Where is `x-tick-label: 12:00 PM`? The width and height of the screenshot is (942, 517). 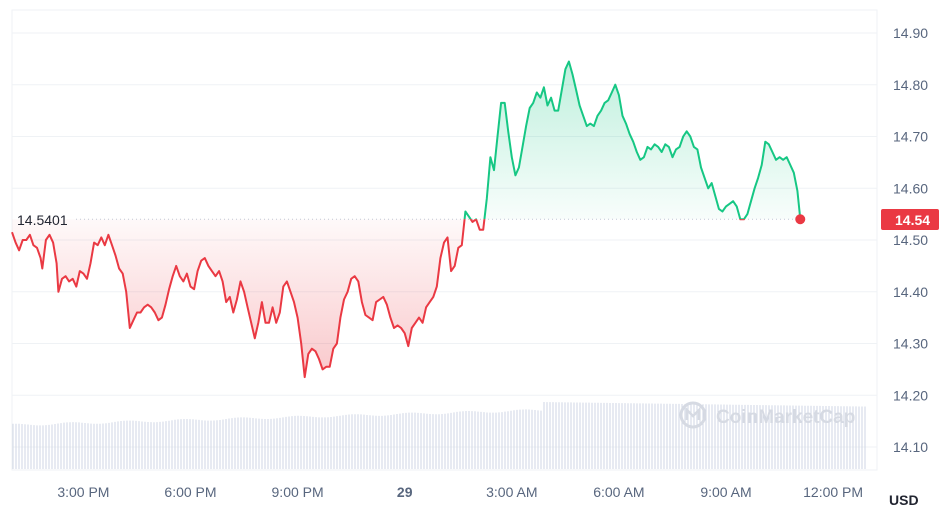
x-tick-label: 12:00 PM is located at coordinates (833, 492).